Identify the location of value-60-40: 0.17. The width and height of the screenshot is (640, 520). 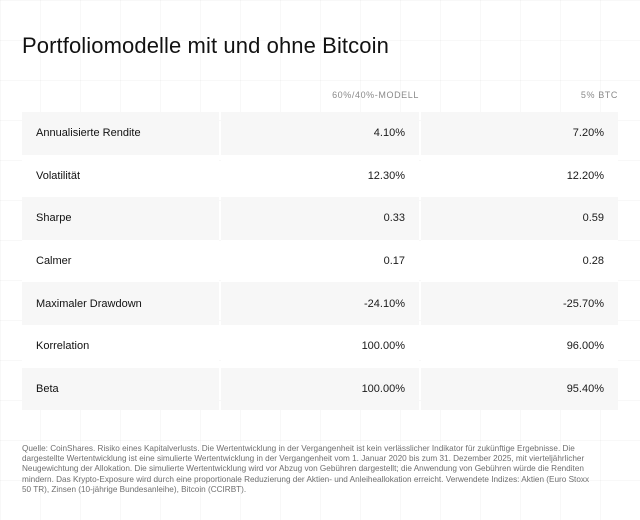
(320, 261).